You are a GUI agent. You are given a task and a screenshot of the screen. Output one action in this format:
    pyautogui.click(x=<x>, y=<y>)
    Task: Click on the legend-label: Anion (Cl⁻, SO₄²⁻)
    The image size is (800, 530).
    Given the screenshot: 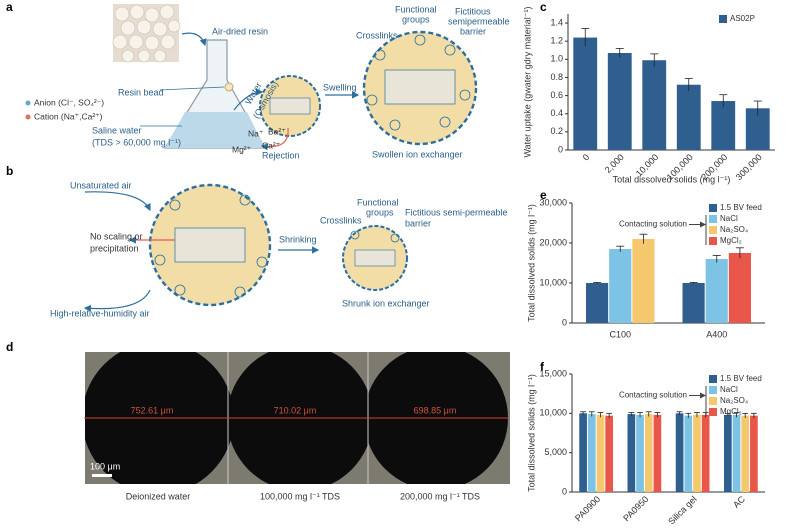 What is the action you would take?
    pyautogui.click(x=69, y=102)
    